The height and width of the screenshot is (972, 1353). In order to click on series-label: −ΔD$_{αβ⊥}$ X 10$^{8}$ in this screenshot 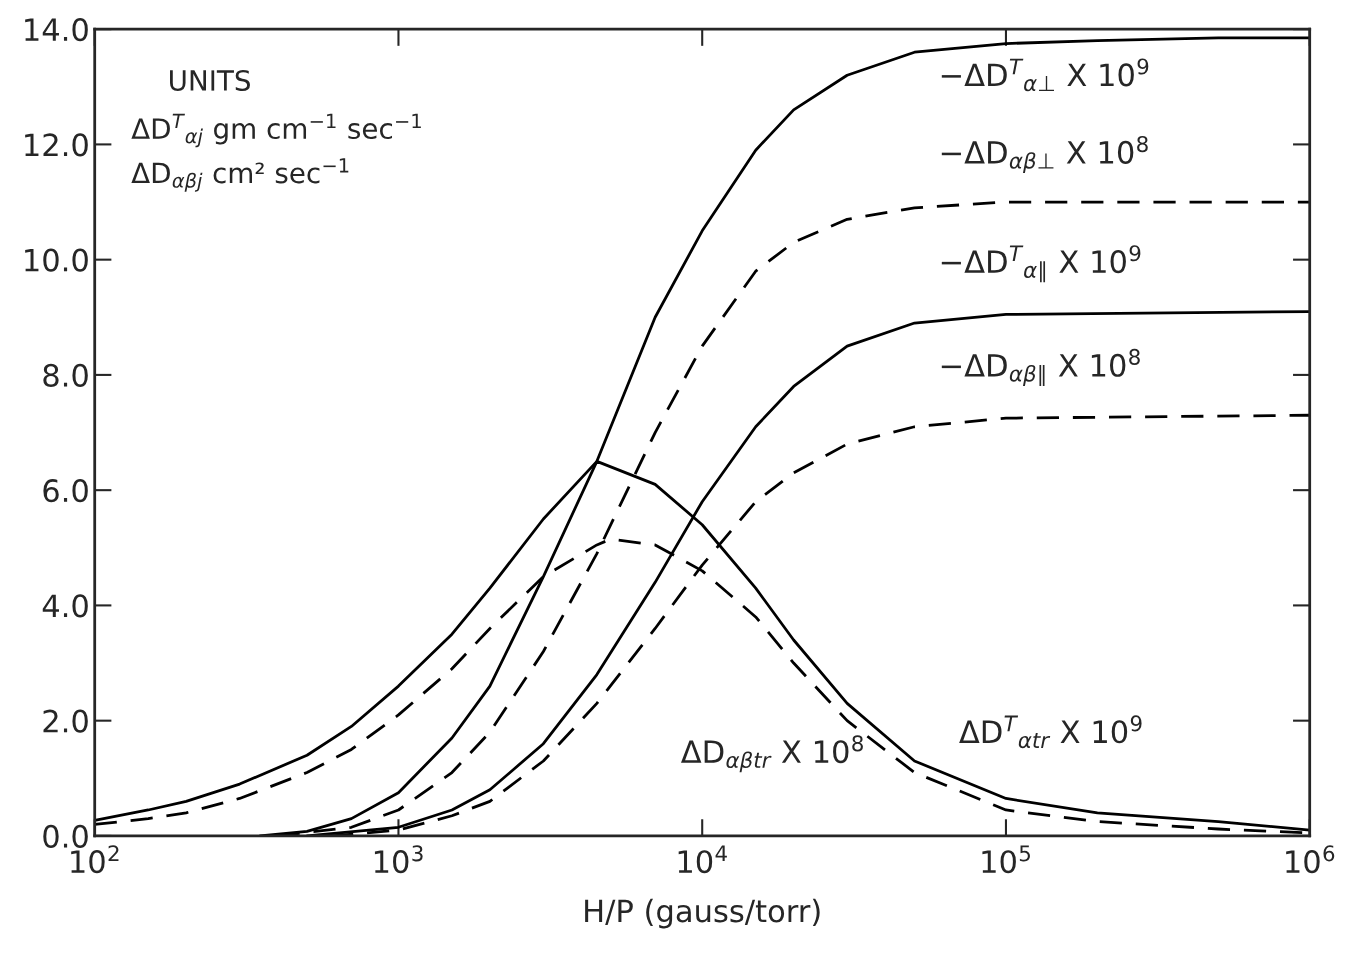, I will do `click(1044, 154)`.